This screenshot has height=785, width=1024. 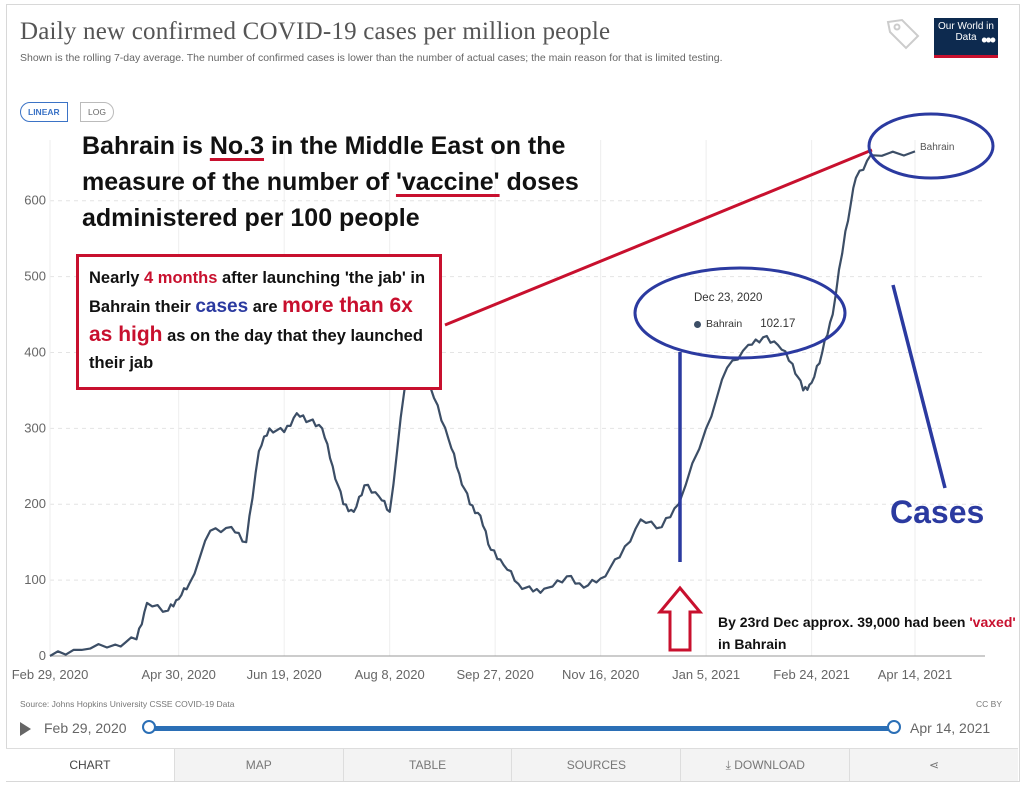 What do you see at coordinates (390, 674) in the screenshot?
I see `x-tick-label: Aug 8, 2020` at bounding box center [390, 674].